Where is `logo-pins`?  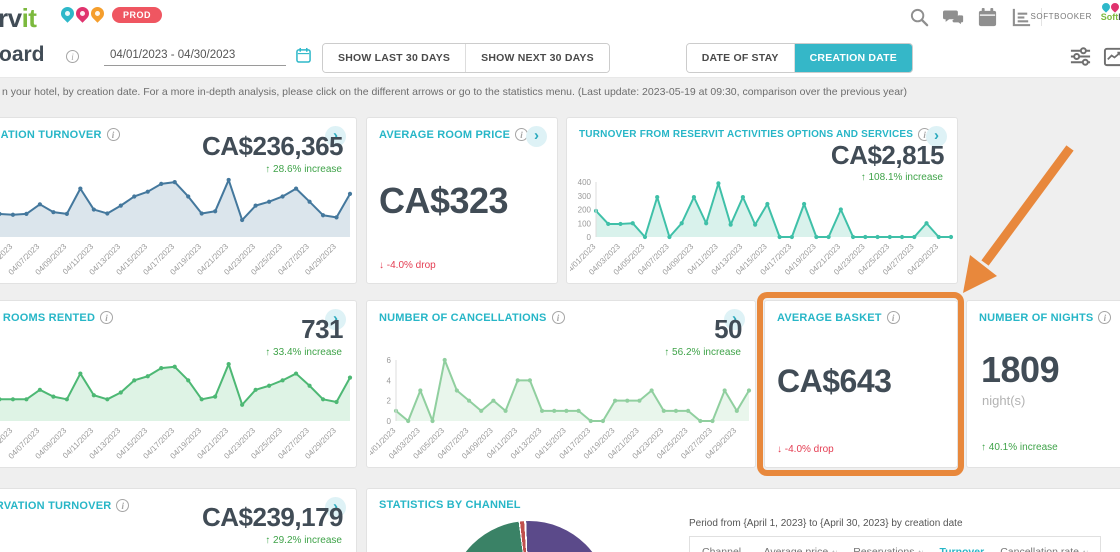 logo-pins is located at coordinates (82, 13).